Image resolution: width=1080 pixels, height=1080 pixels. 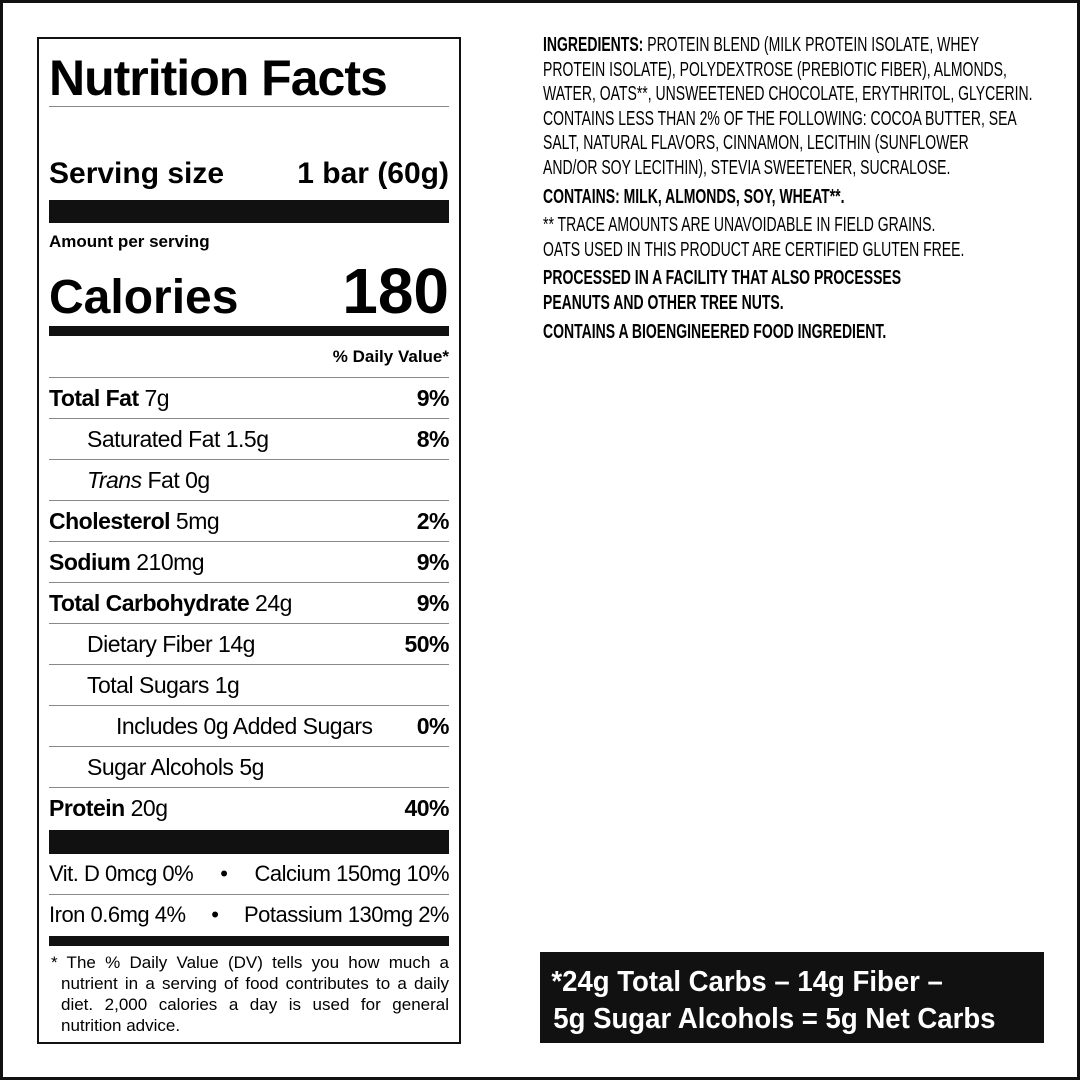 I want to click on nutrient-row-saturated-fat: Saturated Fat 1.5g 8%, so click(x=249, y=438).